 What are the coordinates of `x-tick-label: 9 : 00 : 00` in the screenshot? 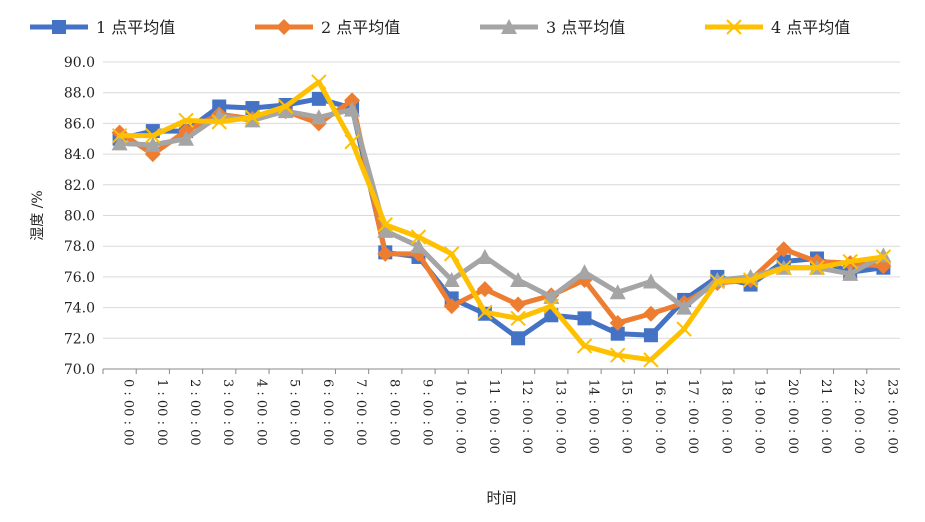 It's located at (426, 412).